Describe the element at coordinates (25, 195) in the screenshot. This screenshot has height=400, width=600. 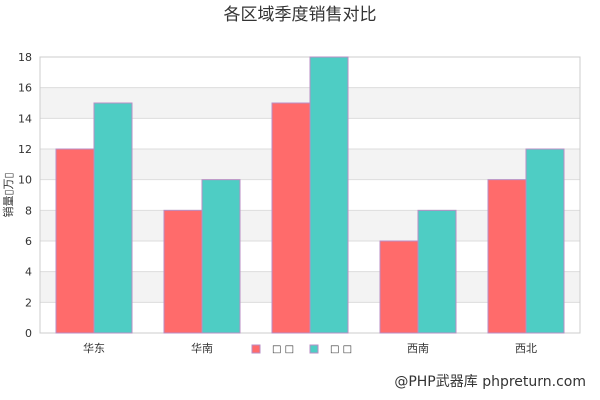
I see `y-axis-ticks: 0 2 4 6 8 10 12 14 16 18` at that location.